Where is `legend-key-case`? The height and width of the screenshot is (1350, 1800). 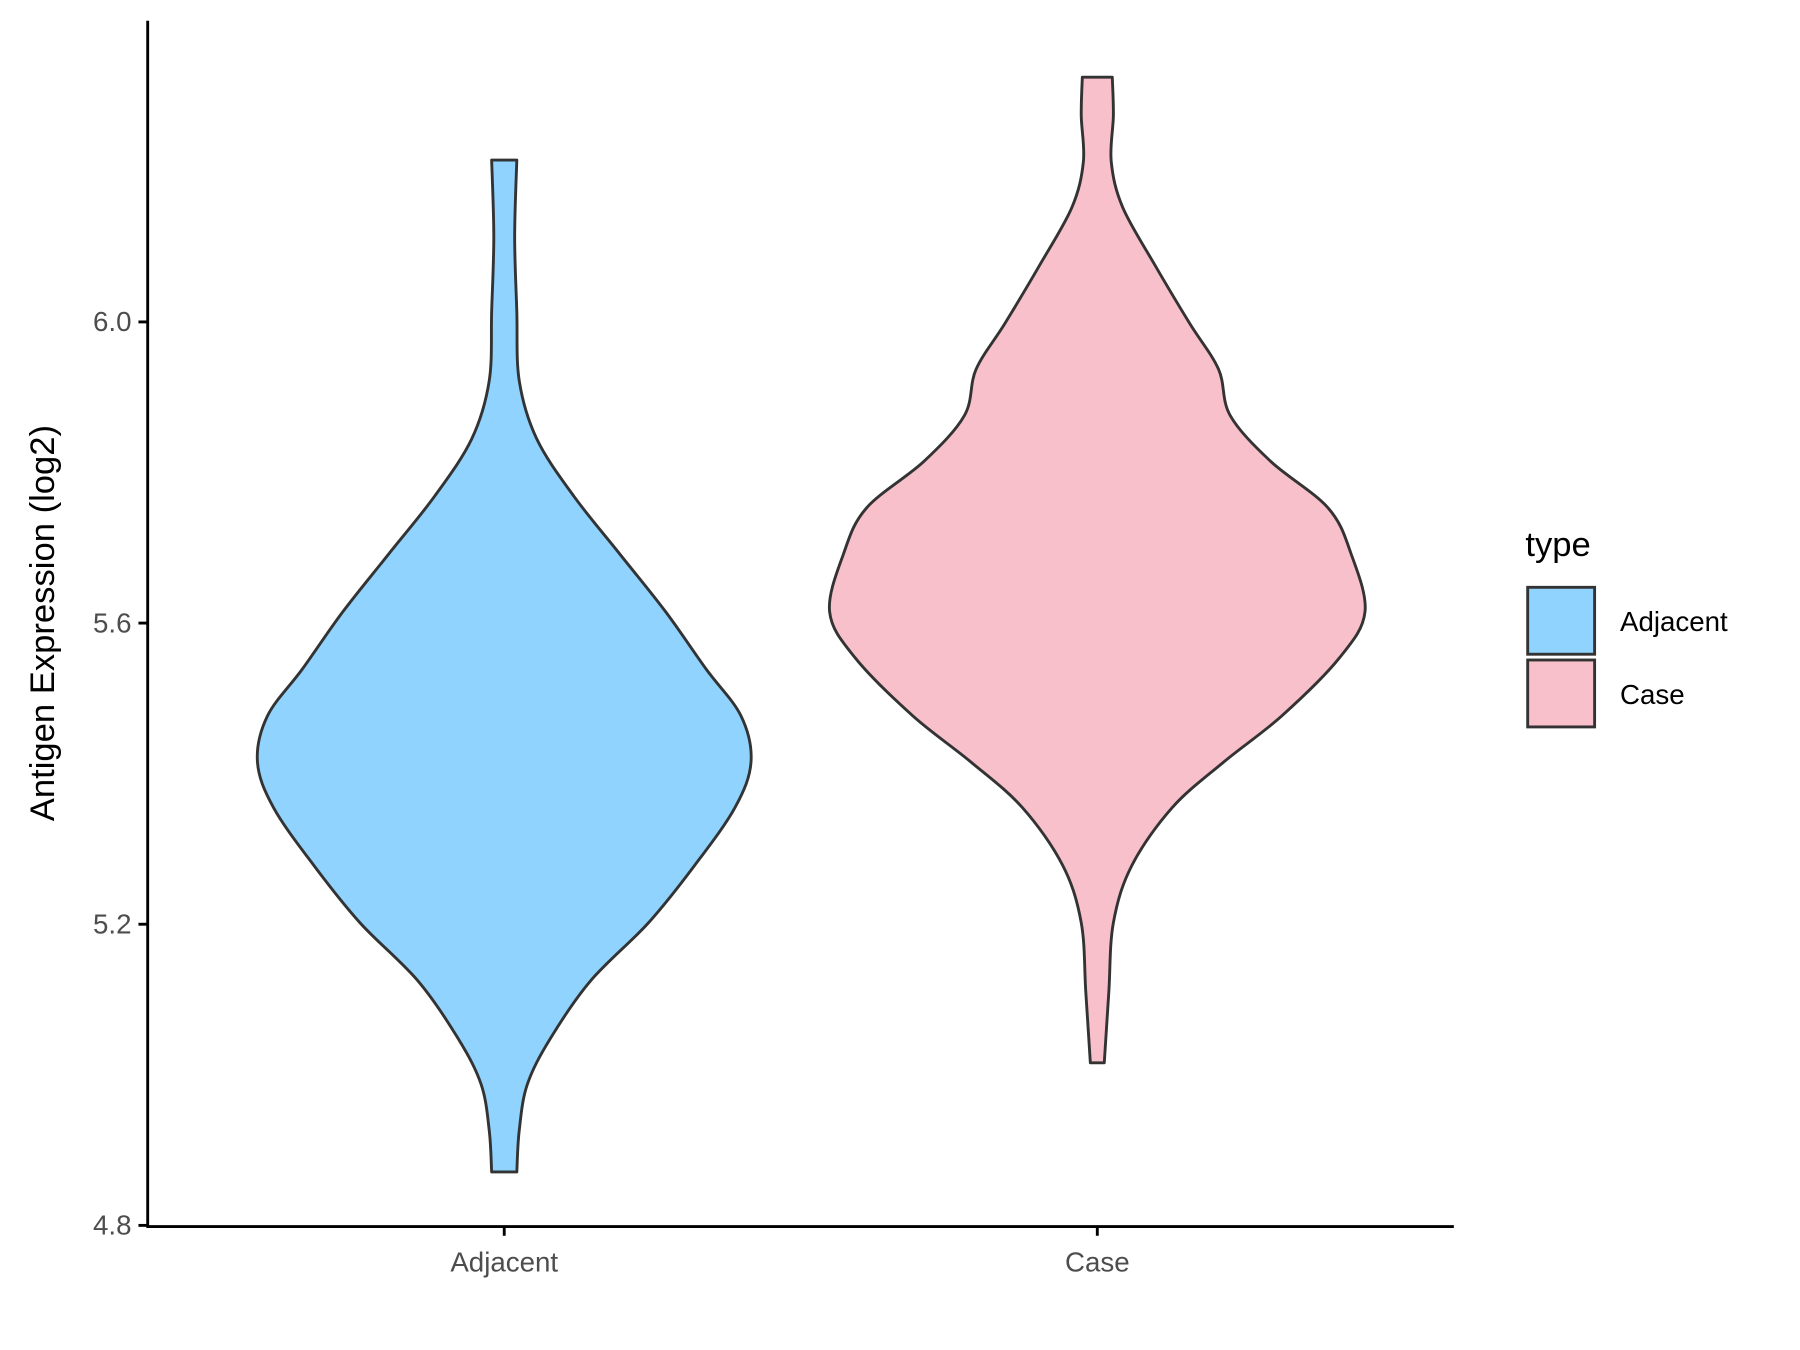 legend-key-case is located at coordinates (1561, 693).